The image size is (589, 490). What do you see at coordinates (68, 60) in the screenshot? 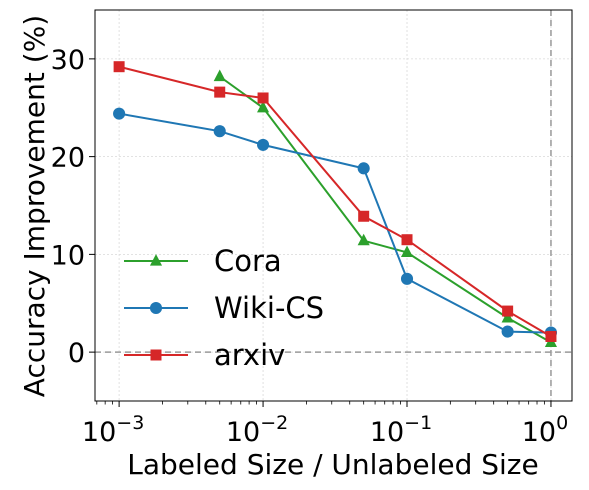
I see `y-tick-label: 30` at bounding box center [68, 60].